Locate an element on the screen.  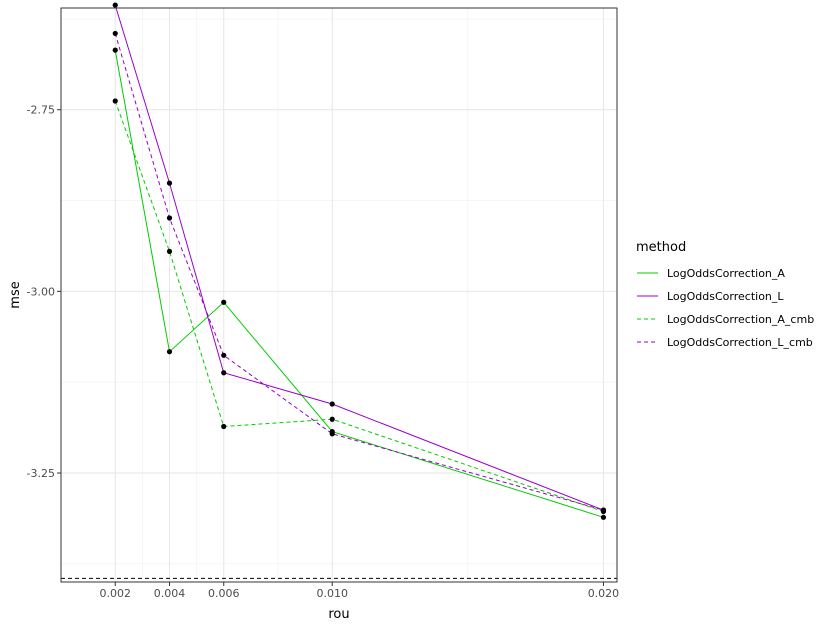
x-tick-label: 0.002 is located at coordinates (115, 593).